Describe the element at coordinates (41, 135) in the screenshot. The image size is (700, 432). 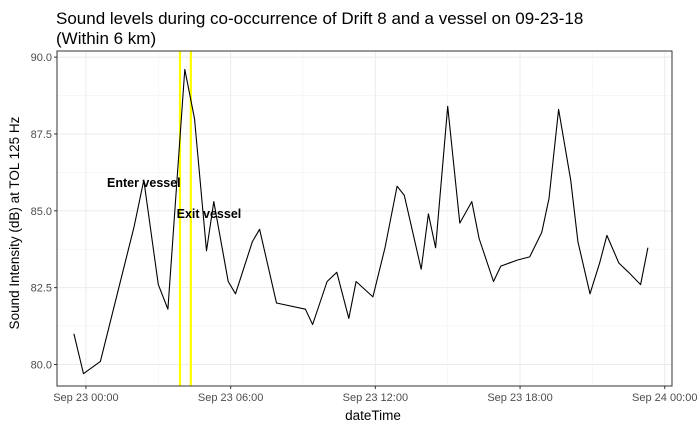
I see `y-tick-label: 87.5` at that location.